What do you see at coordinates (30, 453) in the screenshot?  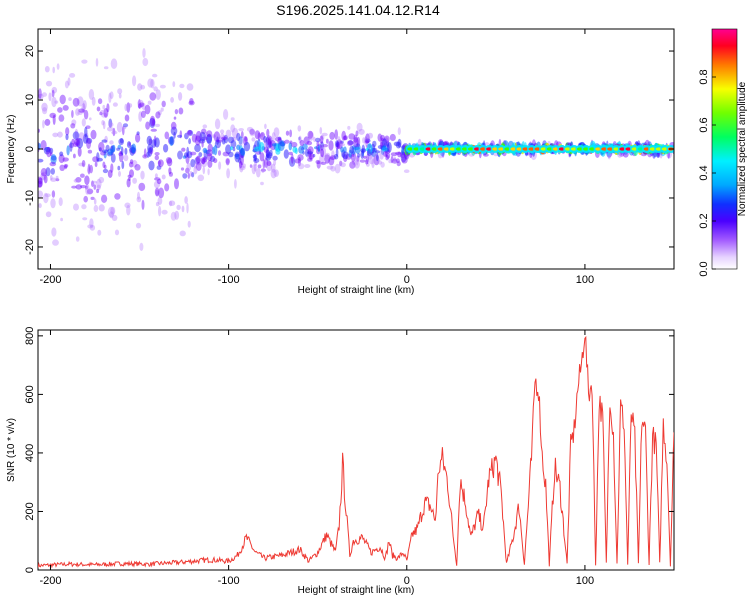 I see `snr-y-tick-label: 400` at bounding box center [30, 453].